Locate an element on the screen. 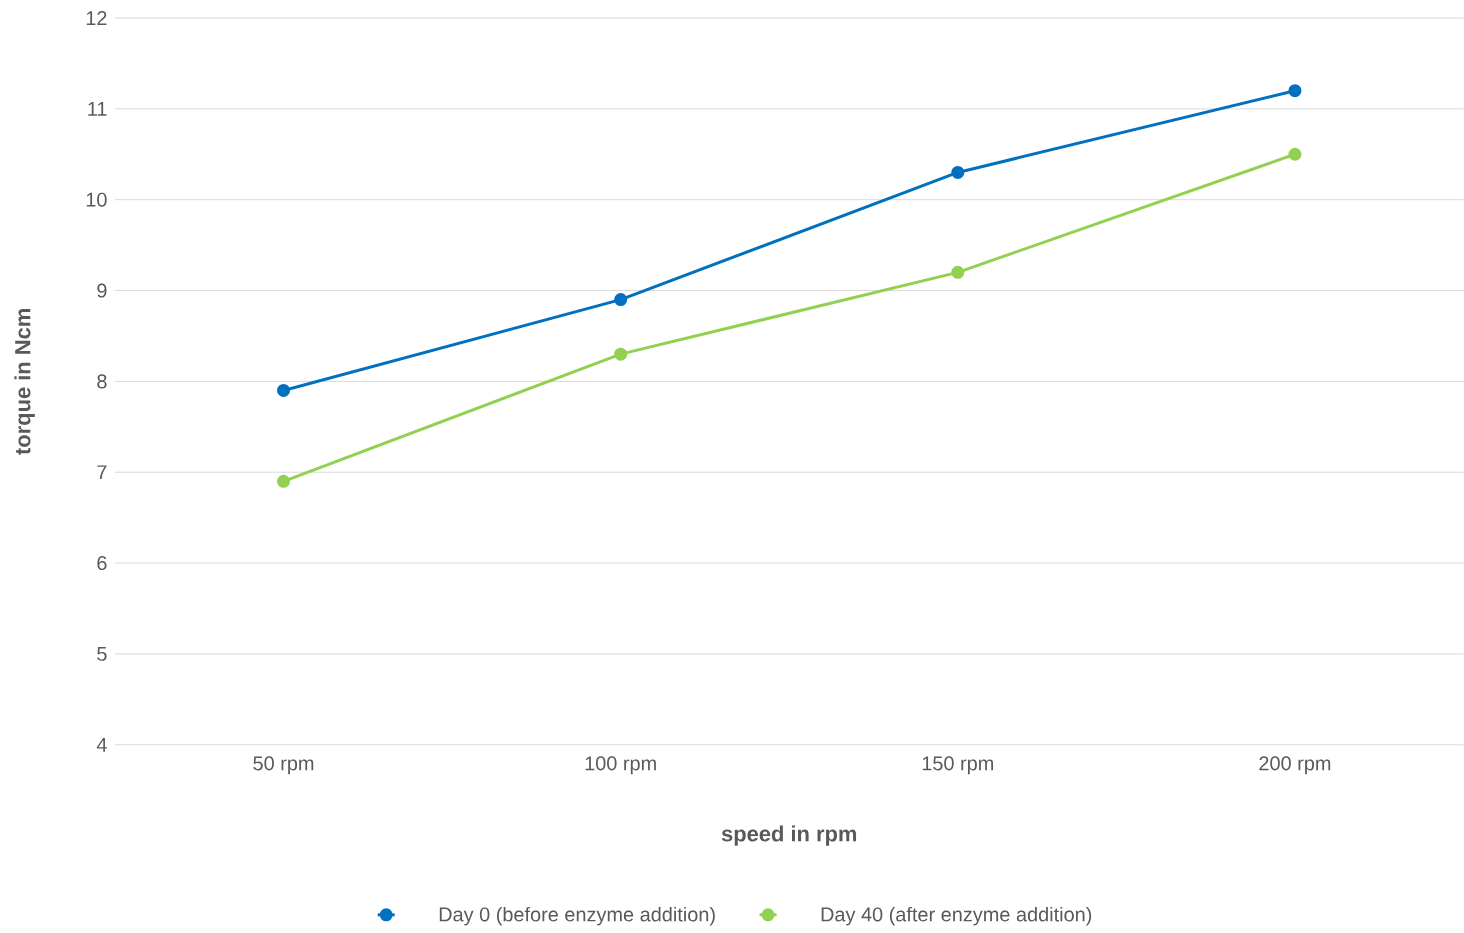 This screenshot has height=933, width=1464. x-tick-label: 200 rpm is located at coordinates (1295, 765).